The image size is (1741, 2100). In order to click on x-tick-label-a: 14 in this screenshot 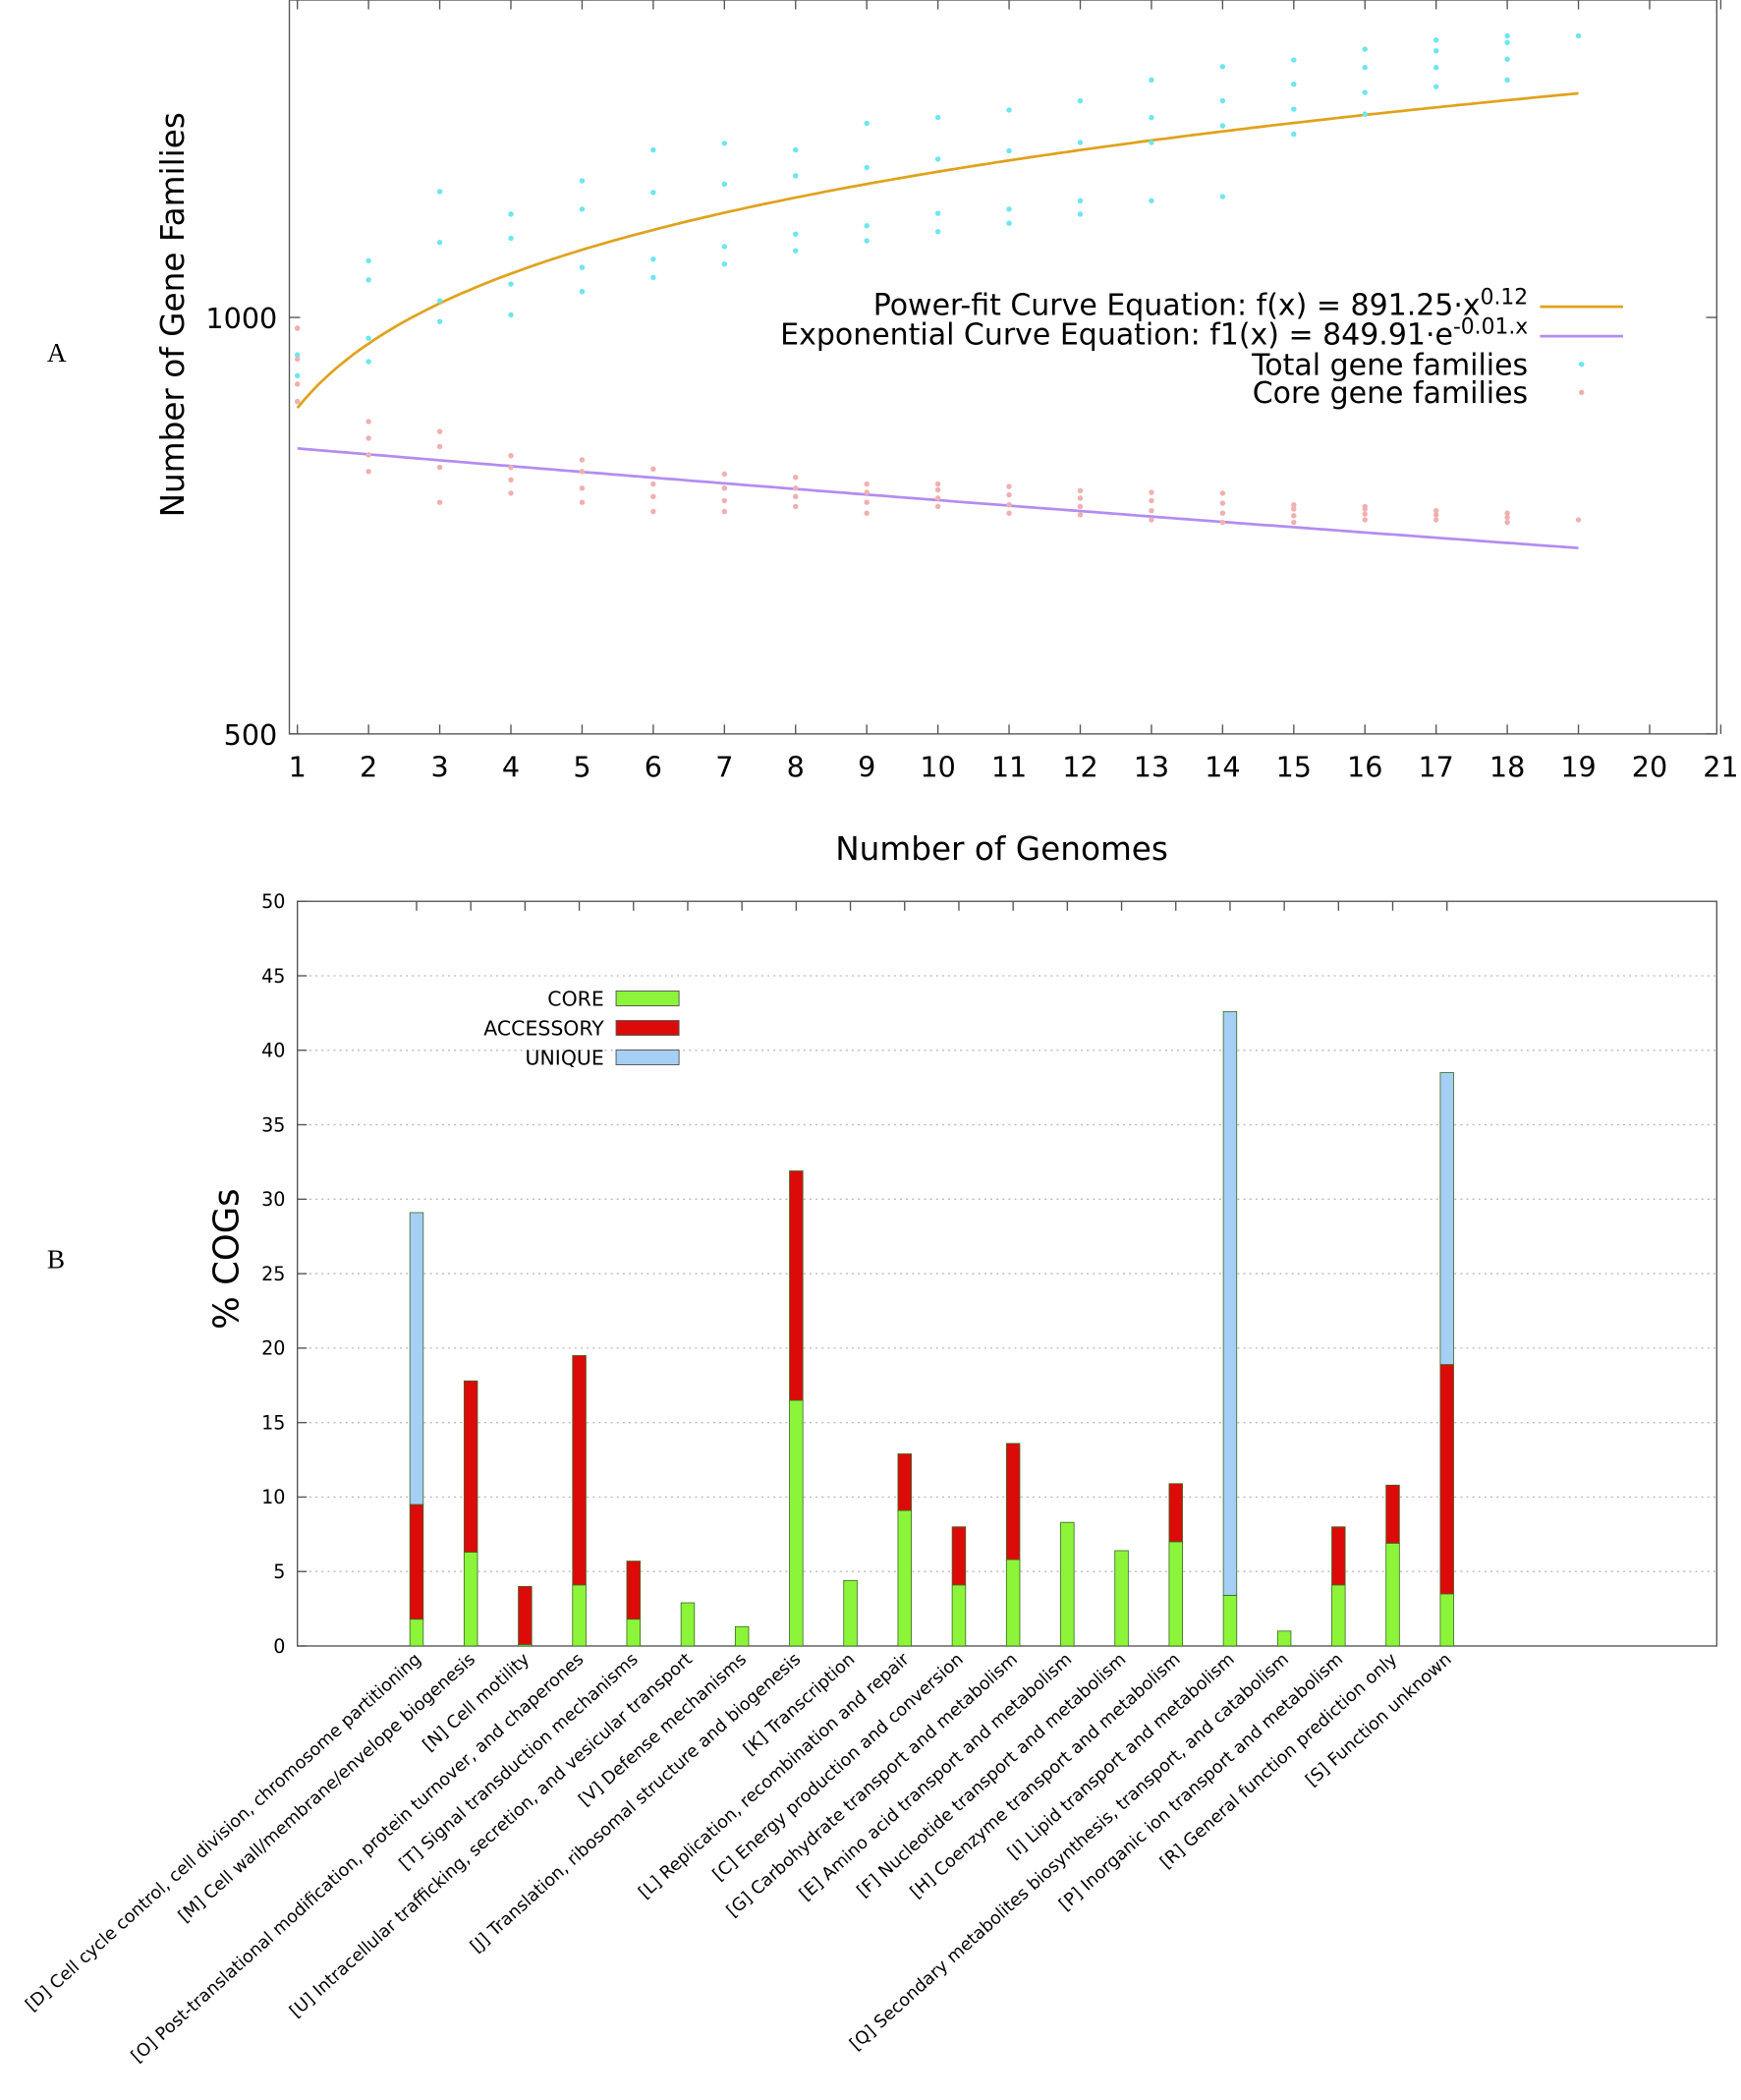, I will do `click(1222, 766)`.